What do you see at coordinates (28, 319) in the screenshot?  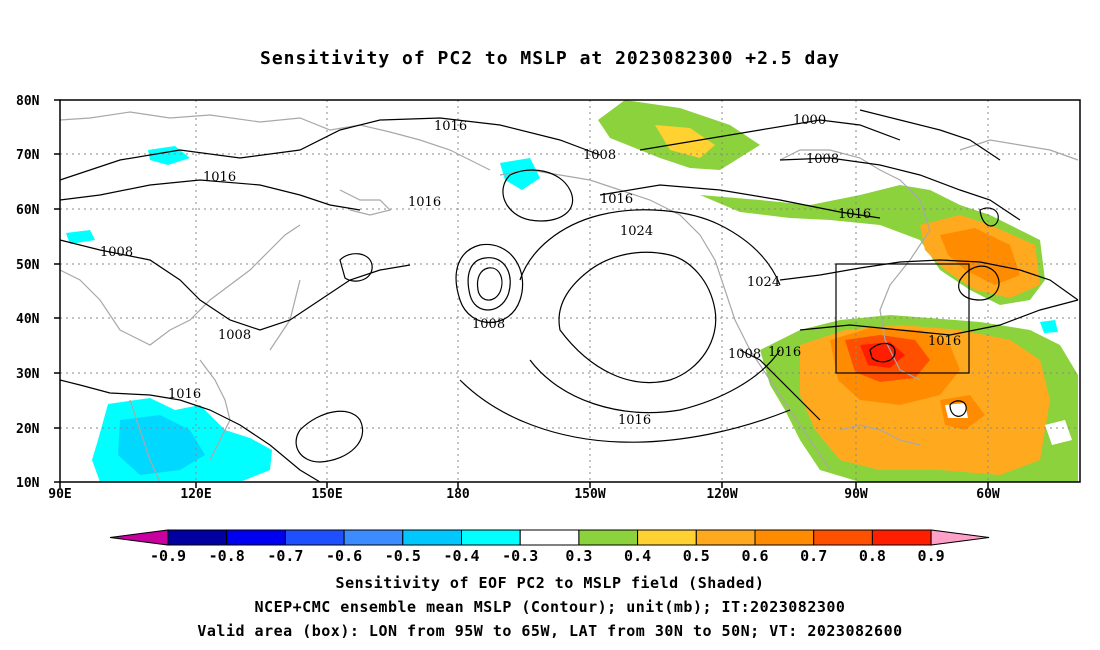 I see `lat-label: 40N` at bounding box center [28, 319].